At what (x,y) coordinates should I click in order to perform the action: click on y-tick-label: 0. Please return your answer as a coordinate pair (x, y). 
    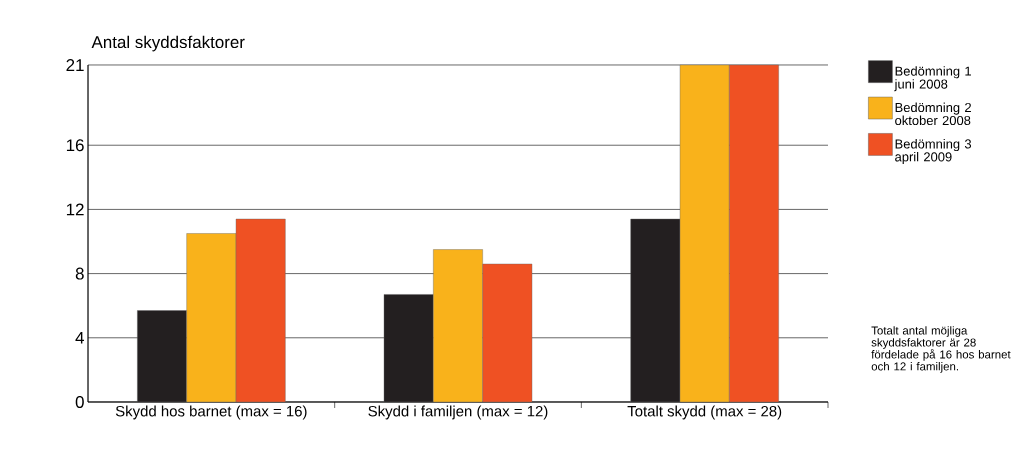
    Looking at the image, I should click on (79, 401).